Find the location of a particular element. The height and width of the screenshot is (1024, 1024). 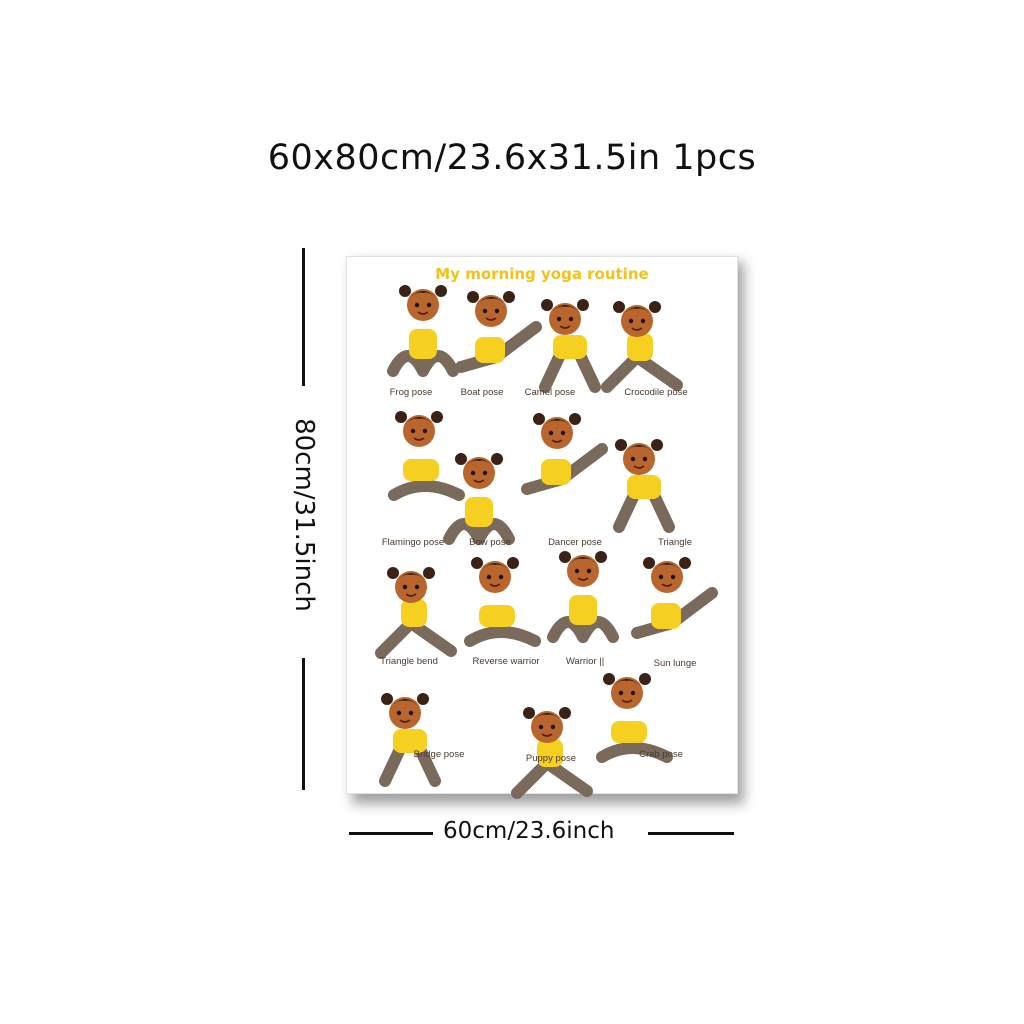

width-label: 60cm/23.6inch is located at coordinates (529, 831).